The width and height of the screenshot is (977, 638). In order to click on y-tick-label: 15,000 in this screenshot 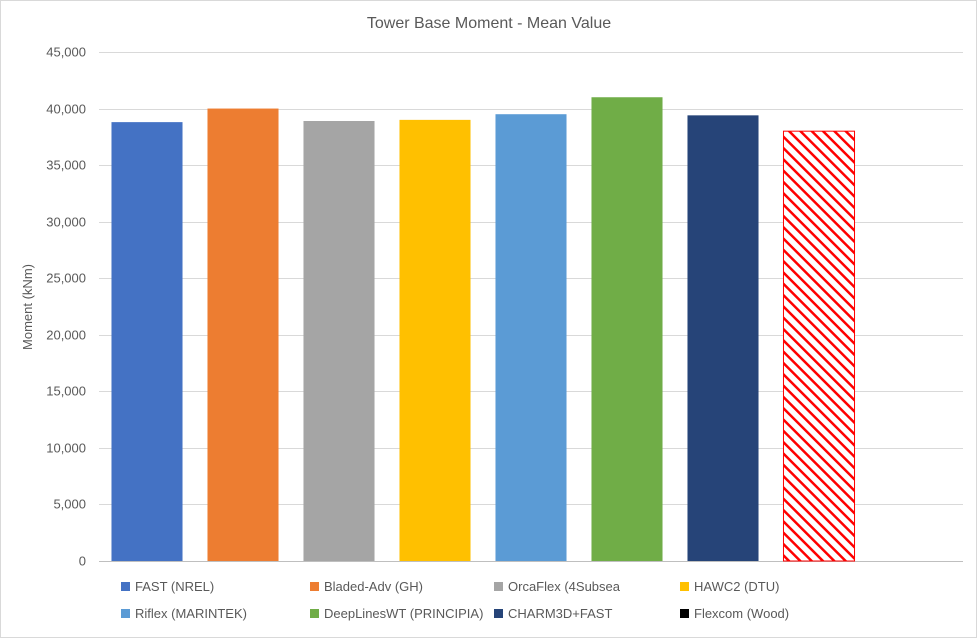, I will do `click(66, 391)`.